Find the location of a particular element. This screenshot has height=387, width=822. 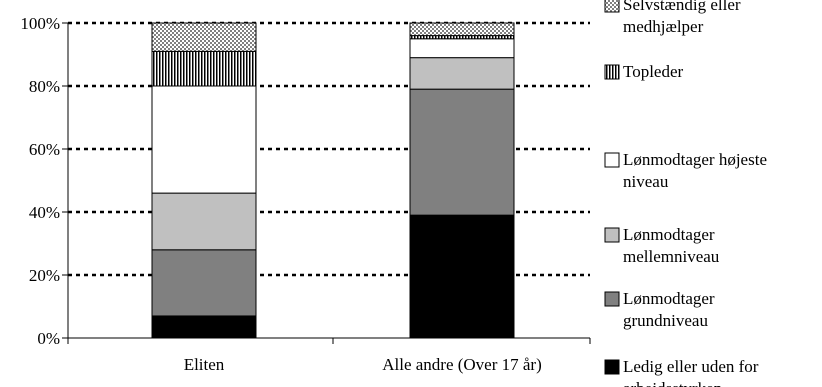

legend-label: arbejdsstyrken is located at coordinates (673, 383).